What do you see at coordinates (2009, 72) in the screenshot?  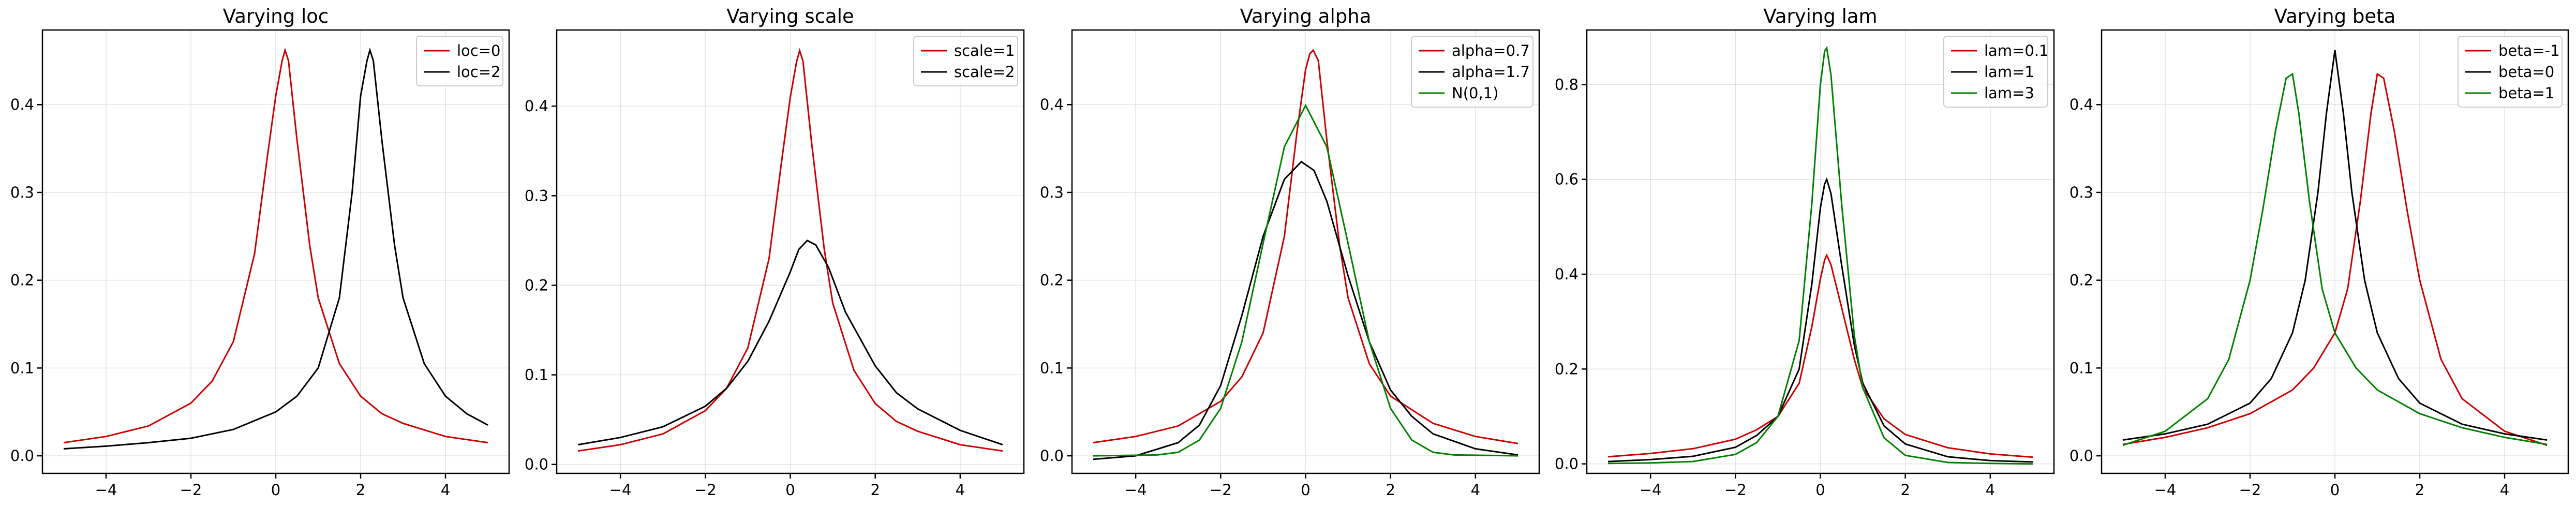 I see `legend-label: lam=1` at bounding box center [2009, 72].